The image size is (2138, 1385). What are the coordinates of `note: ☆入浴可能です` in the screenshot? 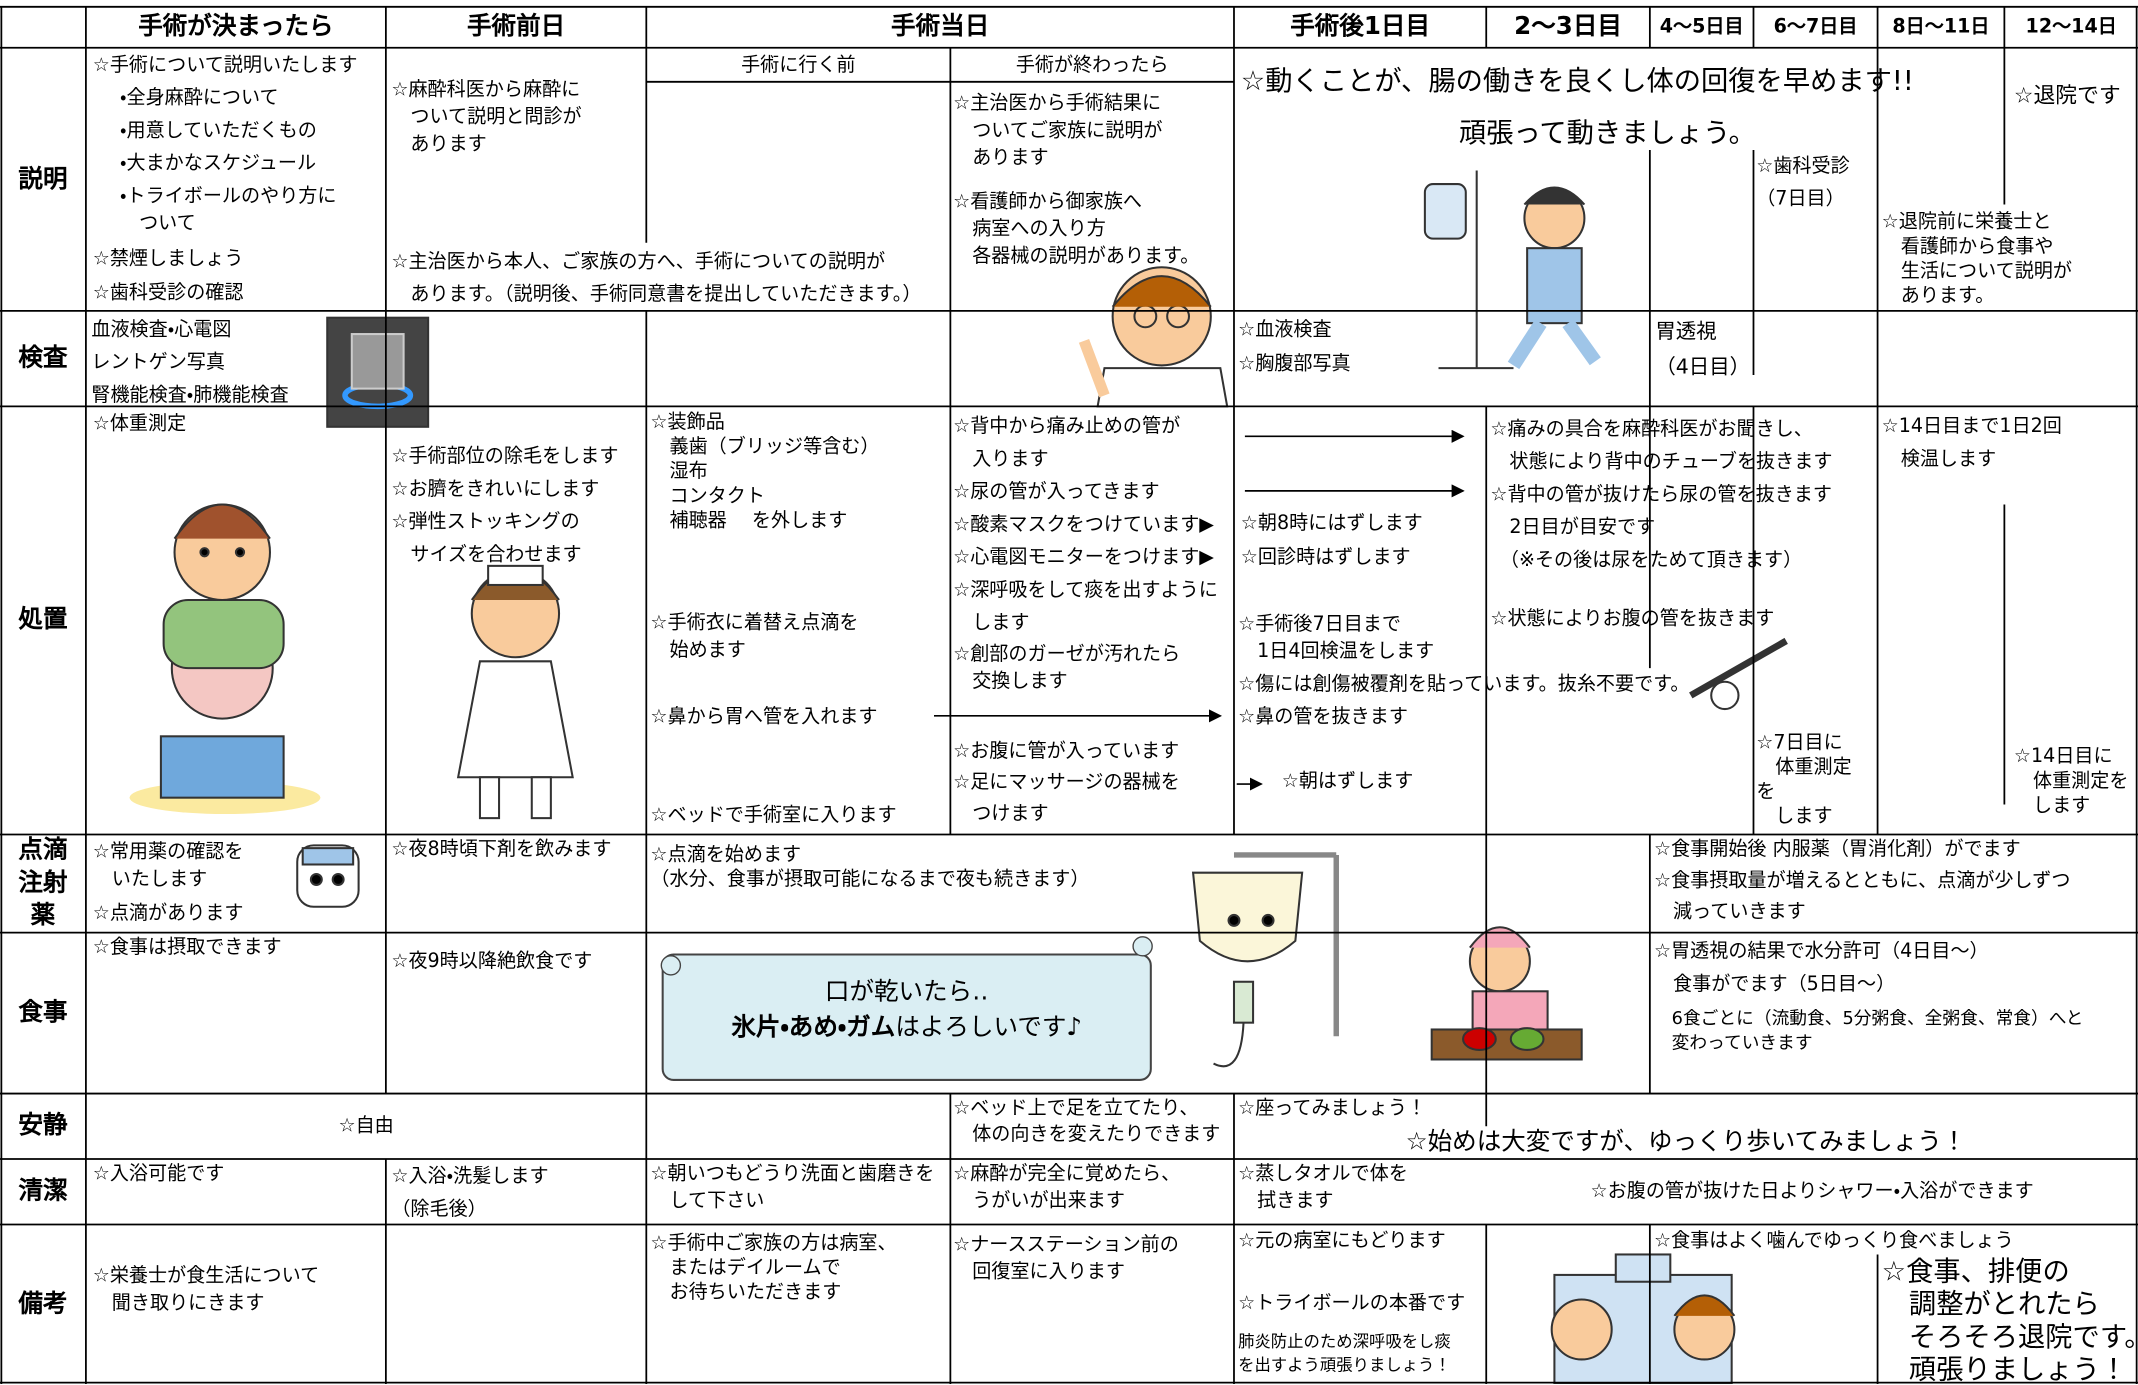 It's located at (158, 1174).